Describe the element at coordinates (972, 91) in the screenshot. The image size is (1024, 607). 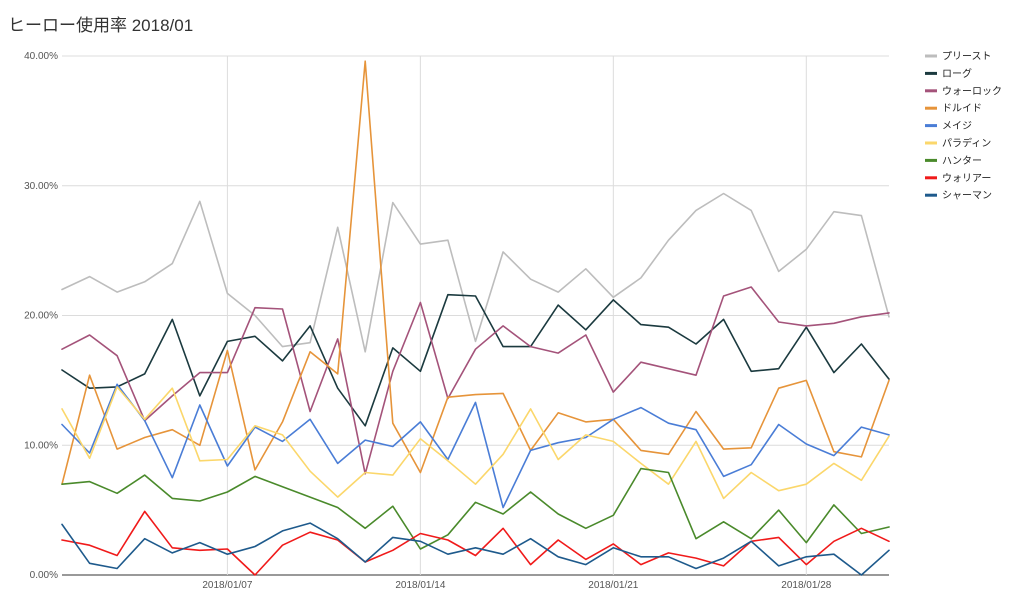
I see `legend-label: ウォーロック` at that location.